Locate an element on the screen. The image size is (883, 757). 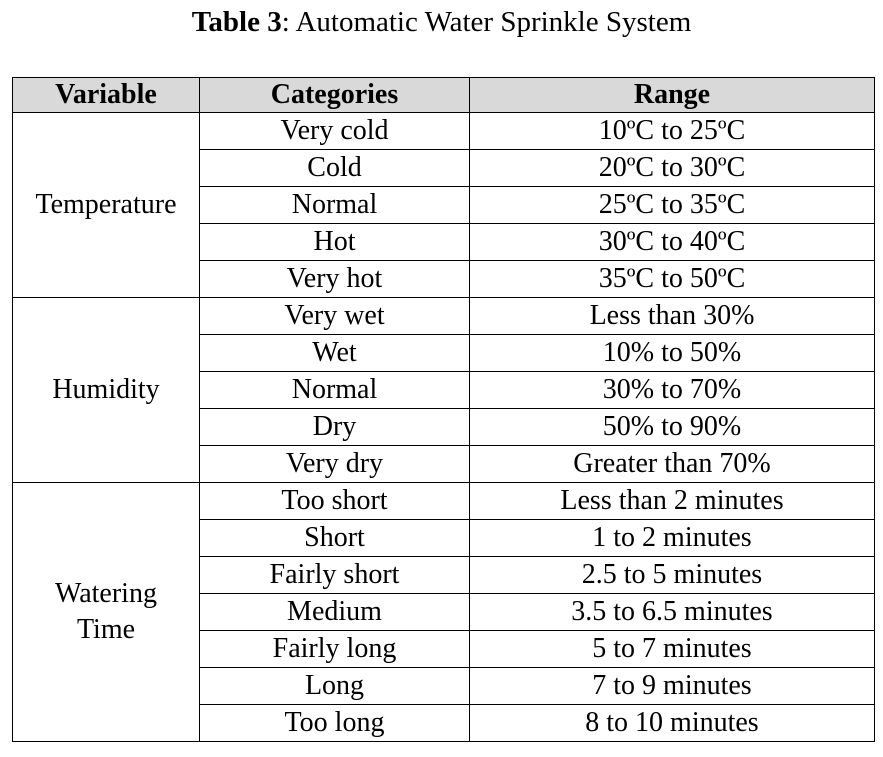
table-row: Very dry Greater than 70% is located at coordinates (444, 464).